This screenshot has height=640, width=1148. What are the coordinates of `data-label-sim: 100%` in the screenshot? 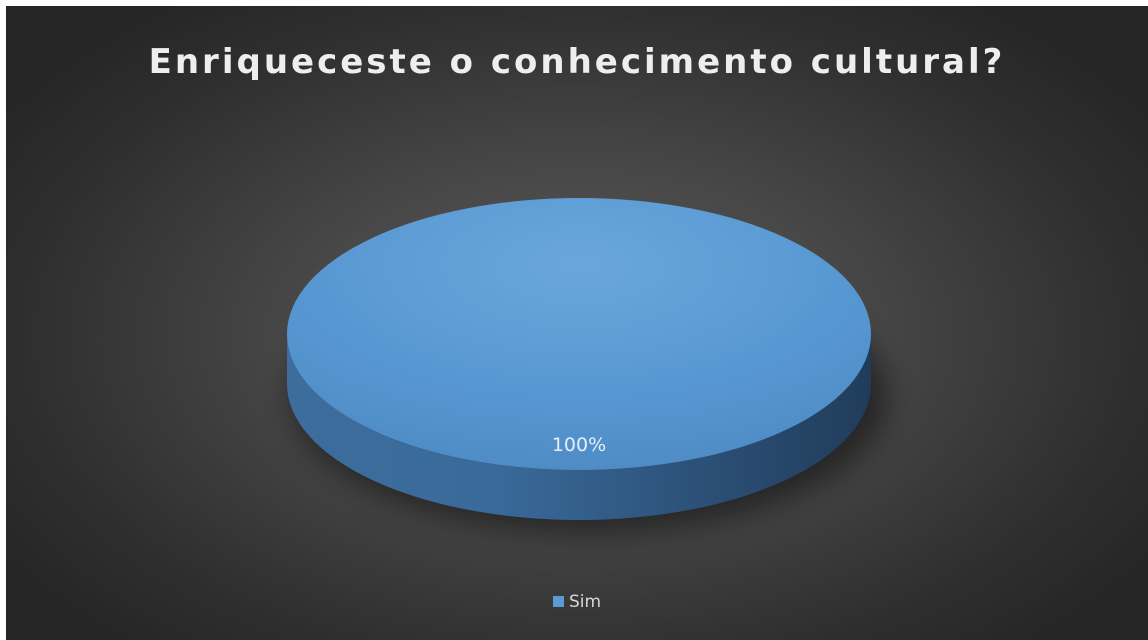 It's located at (579, 445).